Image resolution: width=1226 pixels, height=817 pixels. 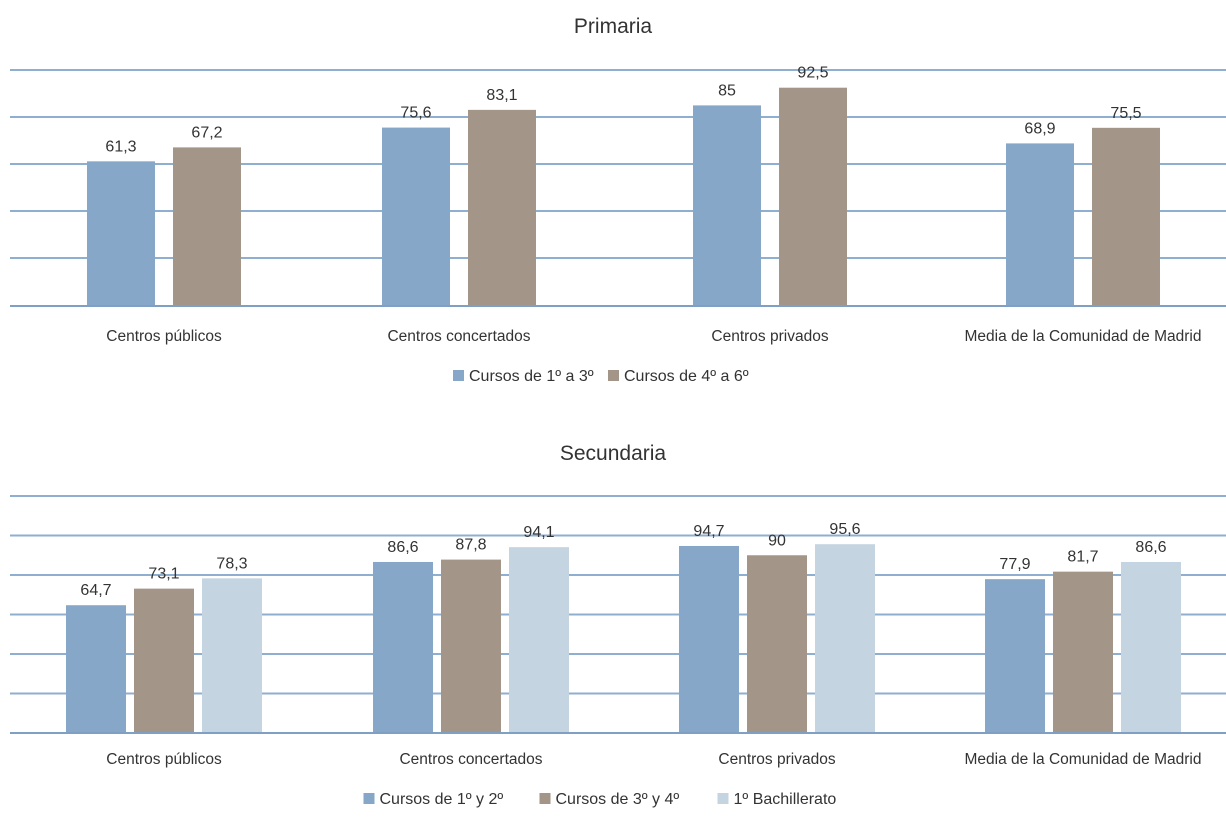 I want to click on data-label: 67,2, so click(x=206, y=132).